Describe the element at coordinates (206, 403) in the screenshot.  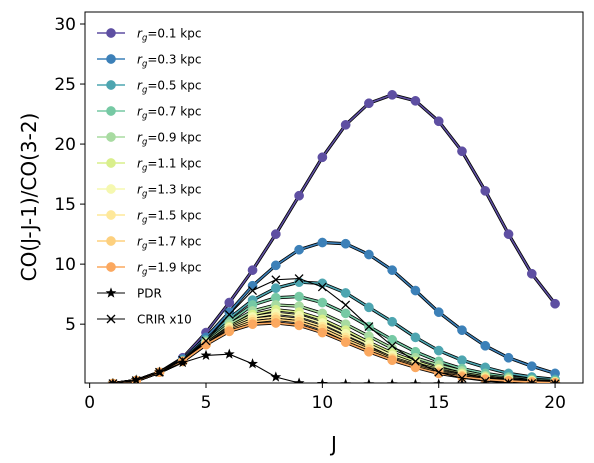
I see `x-tick-label: 5` at that location.